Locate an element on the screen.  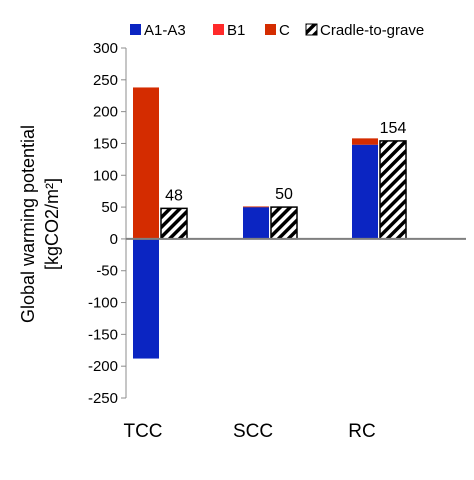
legend-item-cradle-to-grave: Cradle-to-grave is located at coordinates (364, 30).